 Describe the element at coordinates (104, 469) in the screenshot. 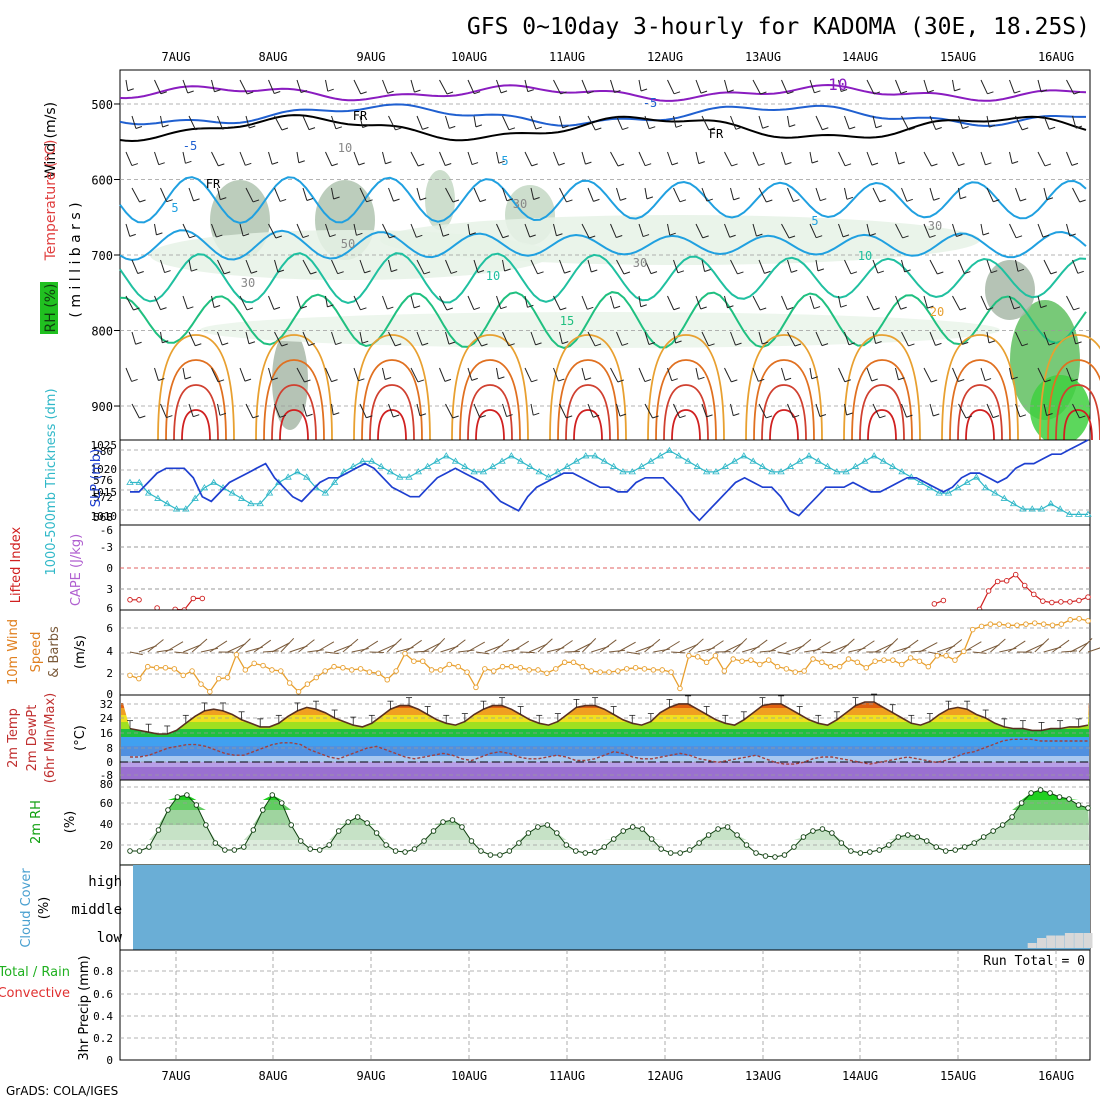

I see `slp-right-tick: 1020` at that location.